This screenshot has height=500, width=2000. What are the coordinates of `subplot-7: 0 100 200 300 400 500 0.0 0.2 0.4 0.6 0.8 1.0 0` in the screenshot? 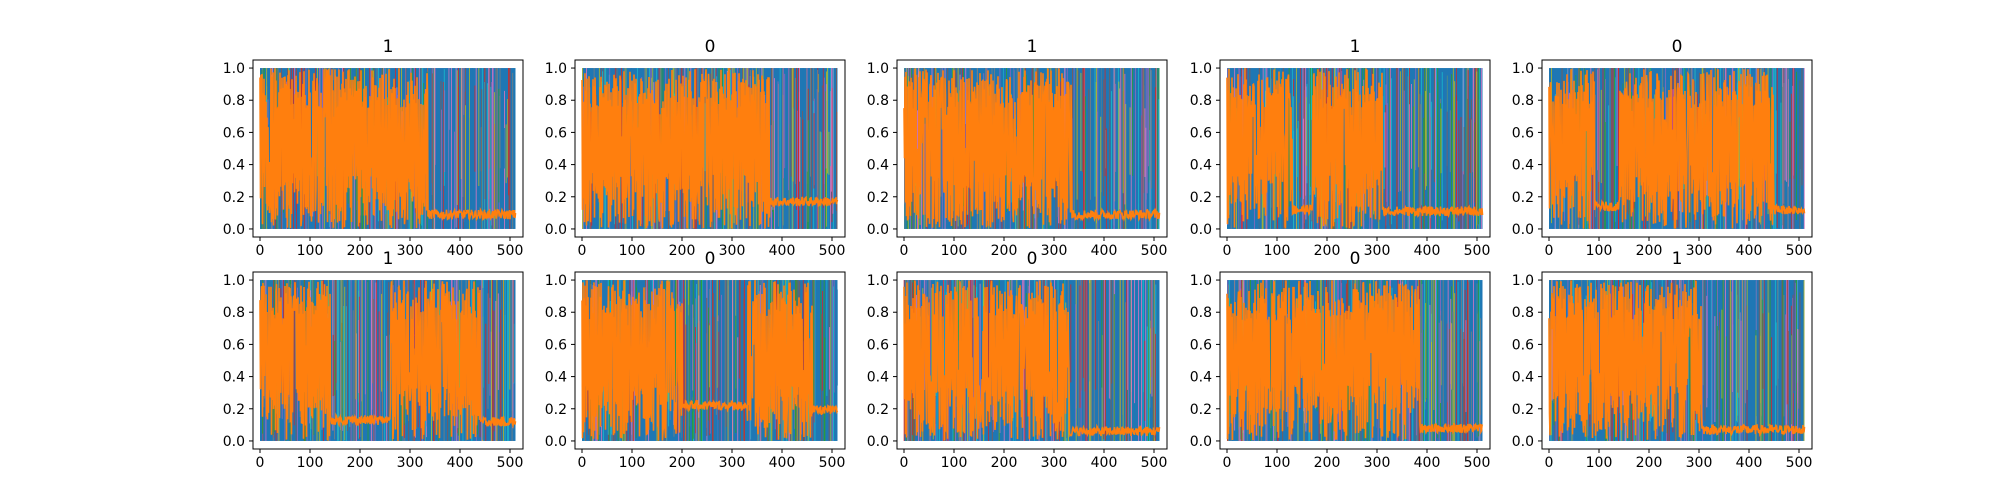 It's located at (695, 360).